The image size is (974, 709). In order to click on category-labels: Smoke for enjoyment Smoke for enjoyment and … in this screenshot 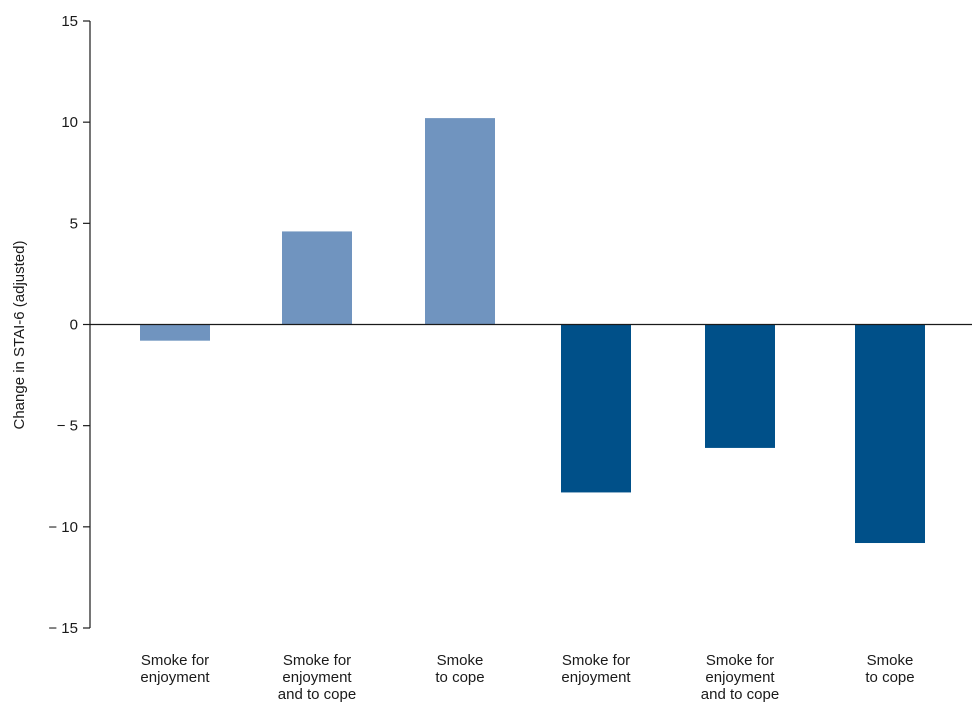, I will do `click(527, 677)`.